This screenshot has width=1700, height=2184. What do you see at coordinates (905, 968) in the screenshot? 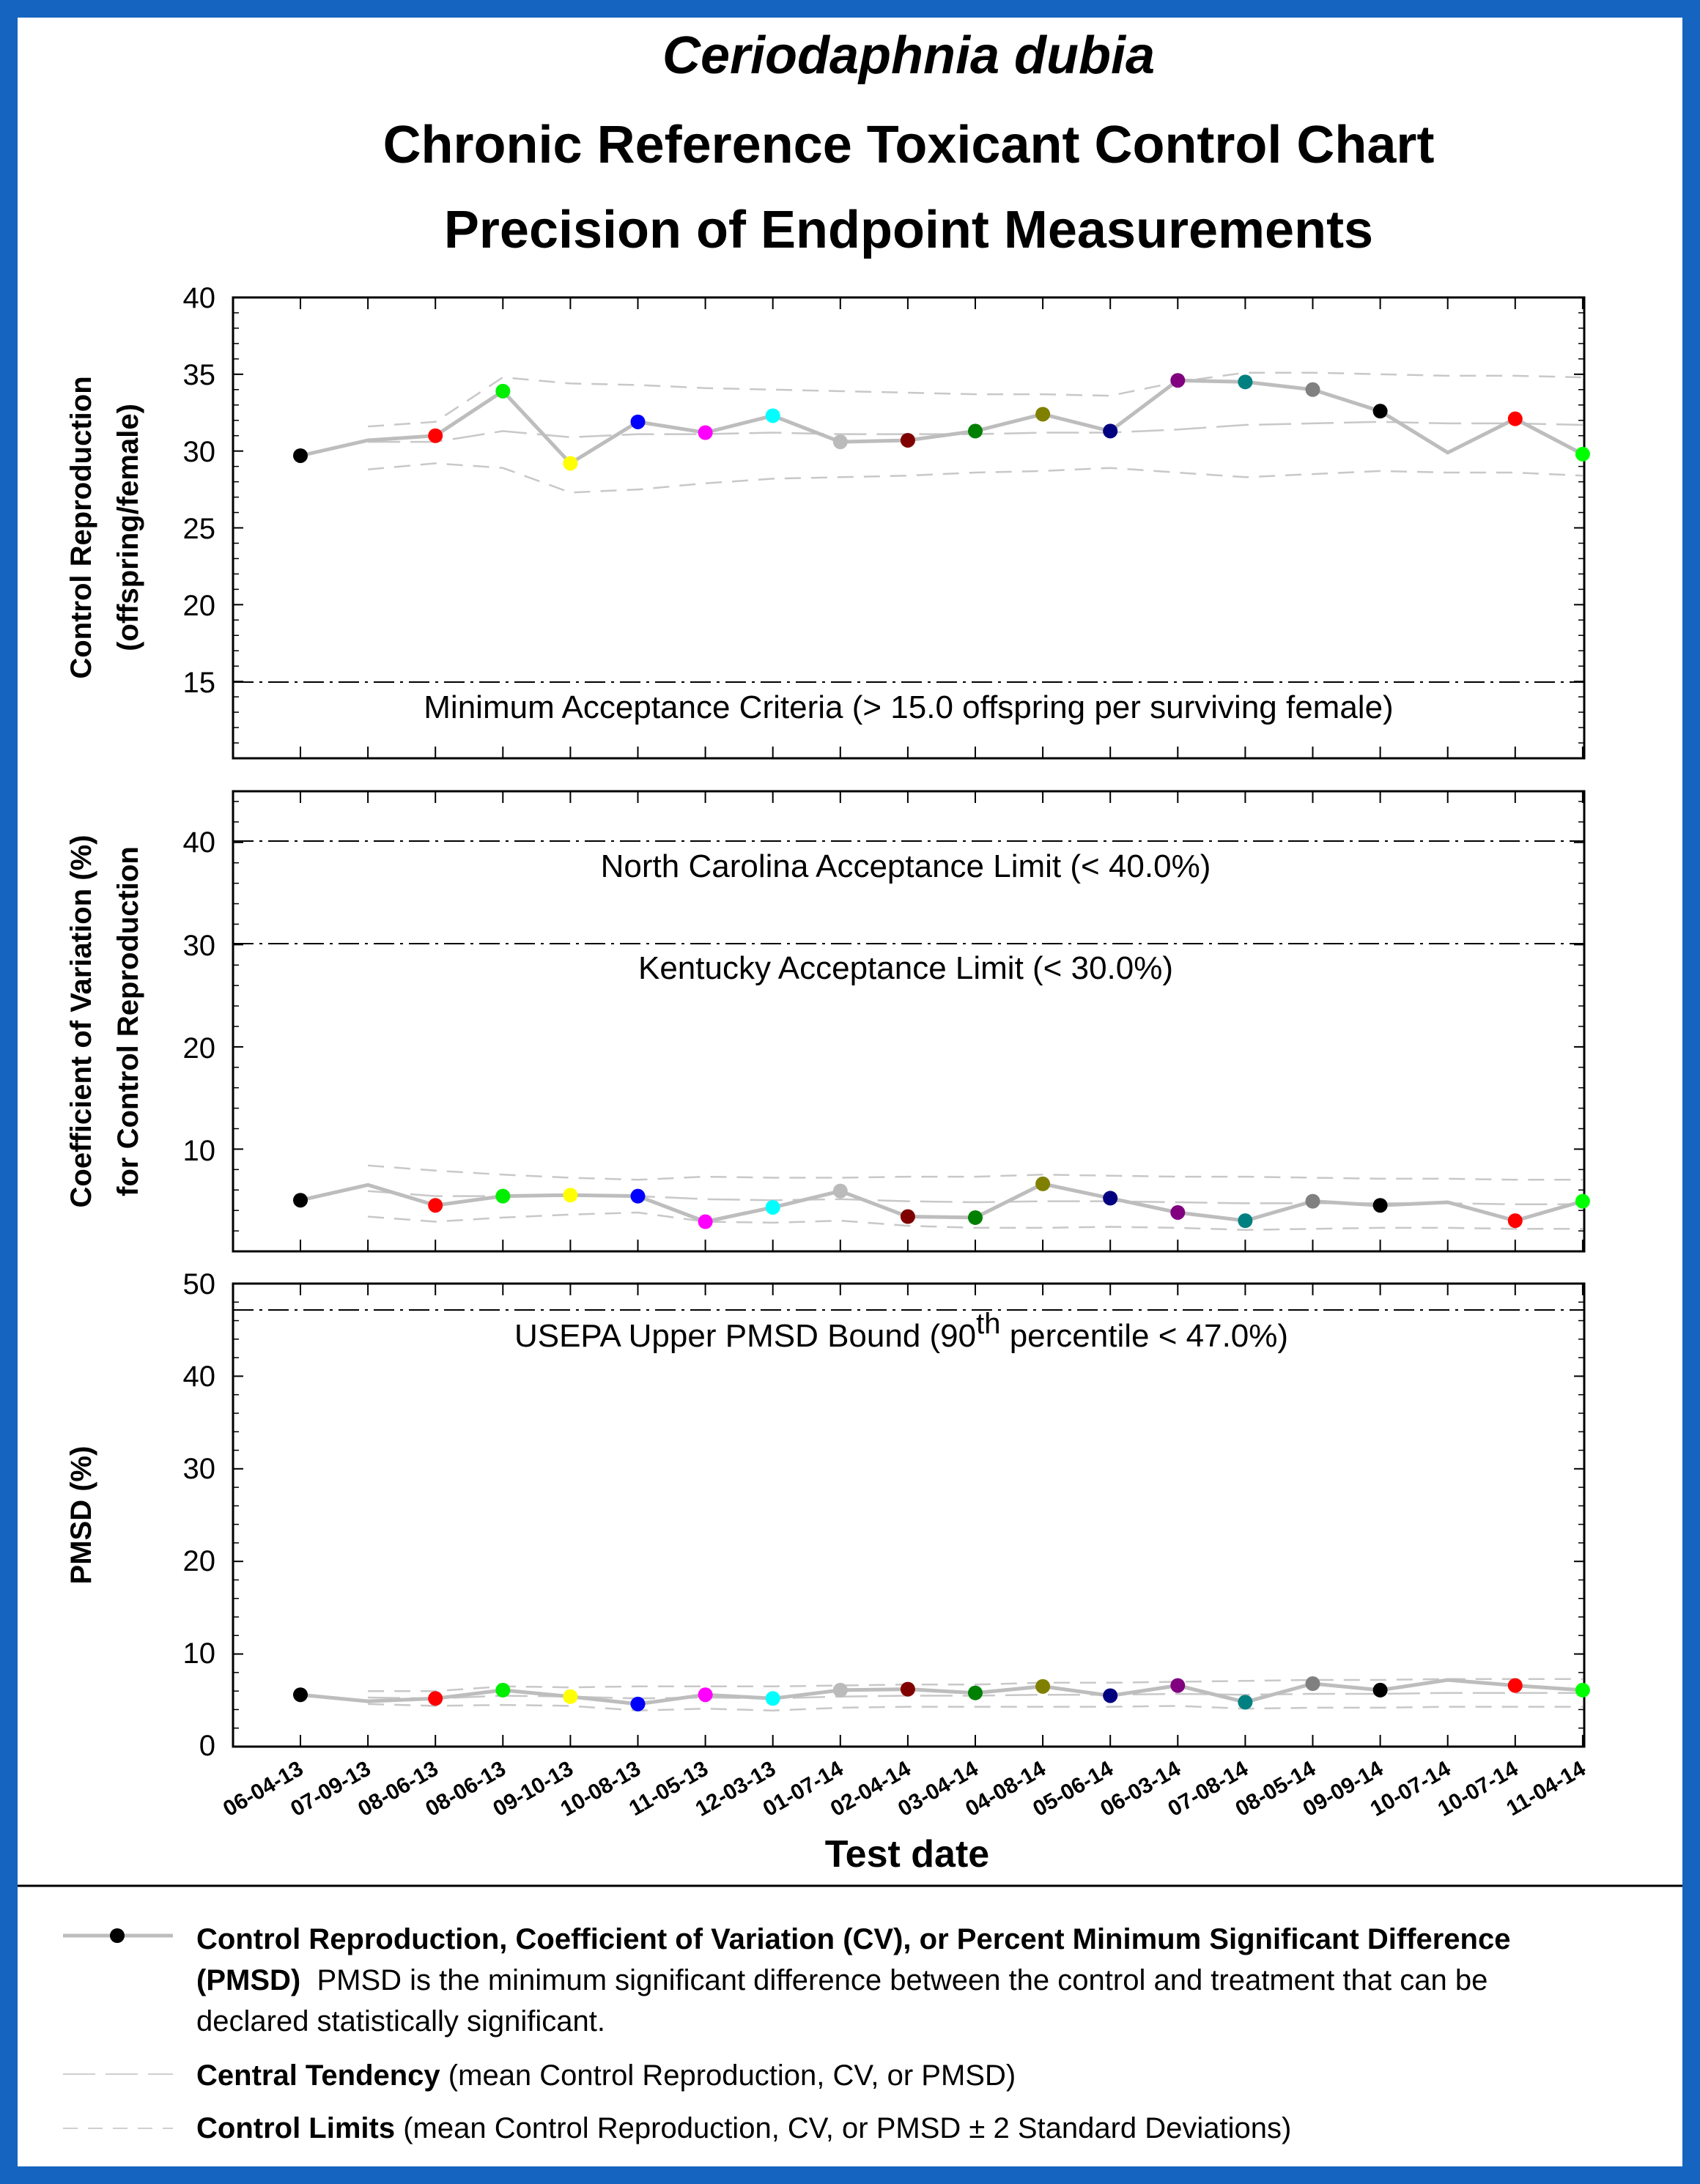
I see `kentucky-limit-label: Kentucky Acceptance Limit (< 30.0%)` at bounding box center [905, 968].